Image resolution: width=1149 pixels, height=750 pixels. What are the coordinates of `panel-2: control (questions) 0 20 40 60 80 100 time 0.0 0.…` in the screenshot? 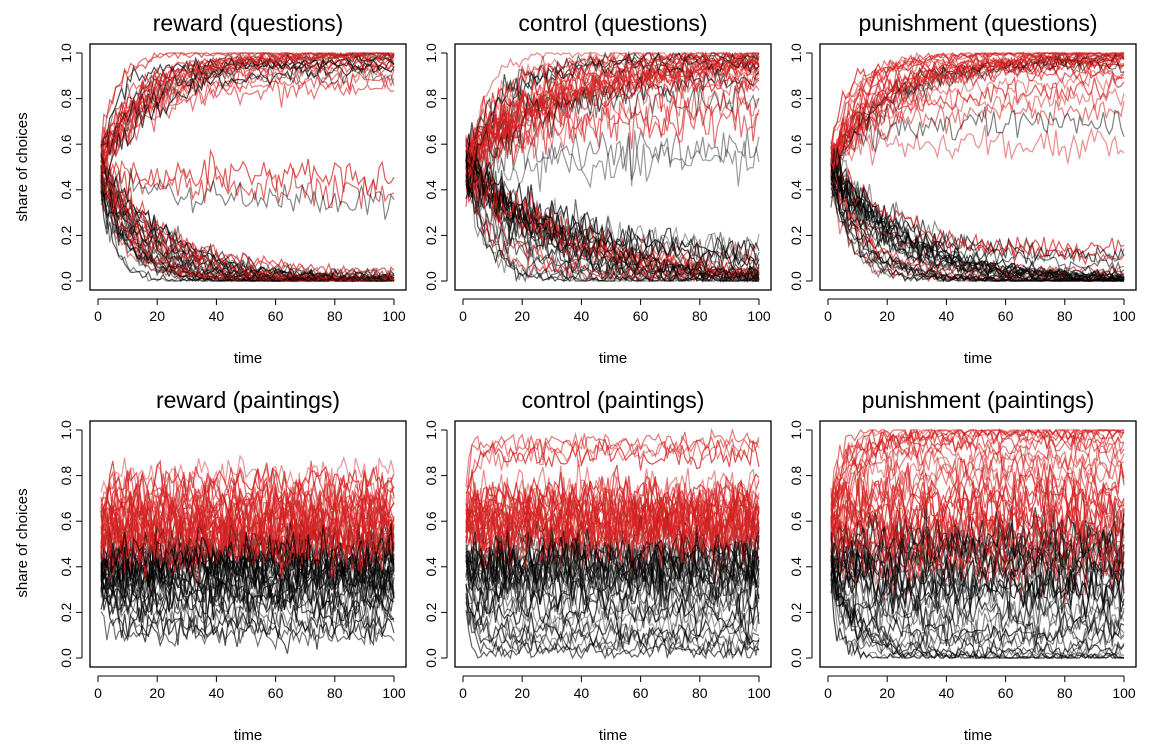 It's located at (597, 188).